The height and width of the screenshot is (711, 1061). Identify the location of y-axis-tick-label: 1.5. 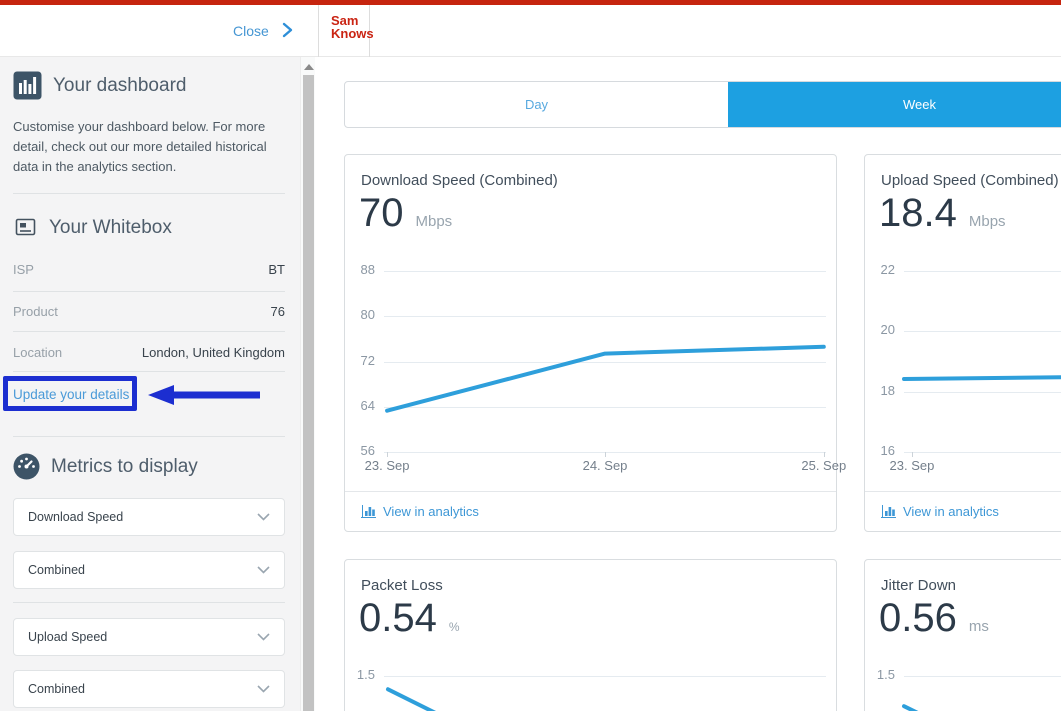
(365, 674).